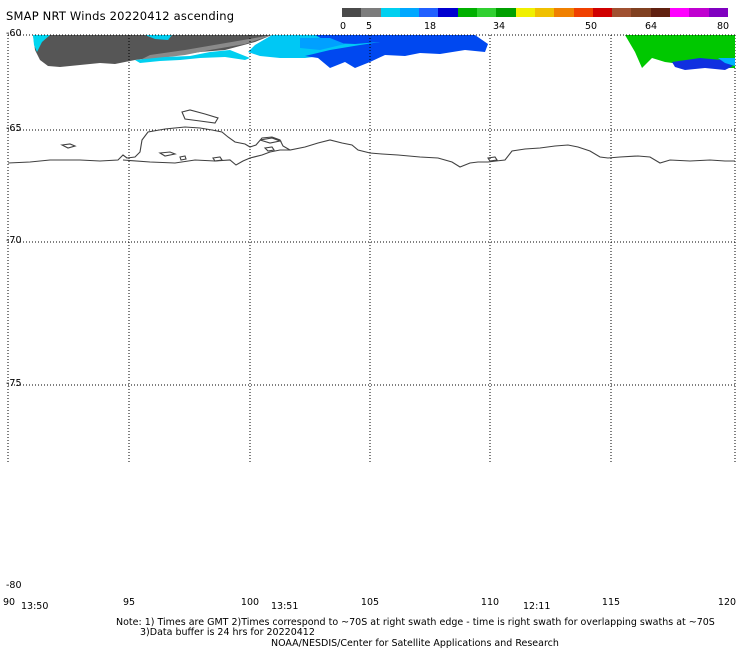  Describe the element at coordinates (430, 26) in the screenshot. I see `colorbar-tick-label: 18` at that location.